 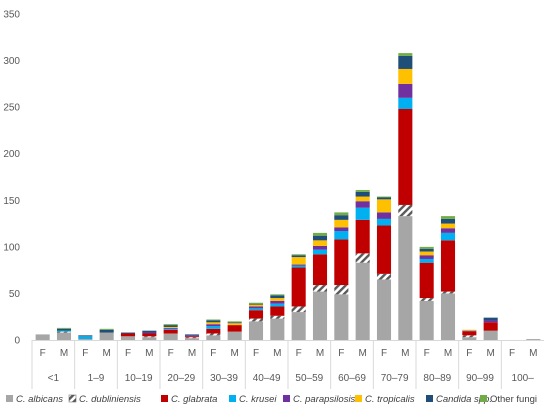 What do you see at coordinates (309, 378) in the screenshot?
I see `age-group-label: 50–59` at bounding box center [309, 378].